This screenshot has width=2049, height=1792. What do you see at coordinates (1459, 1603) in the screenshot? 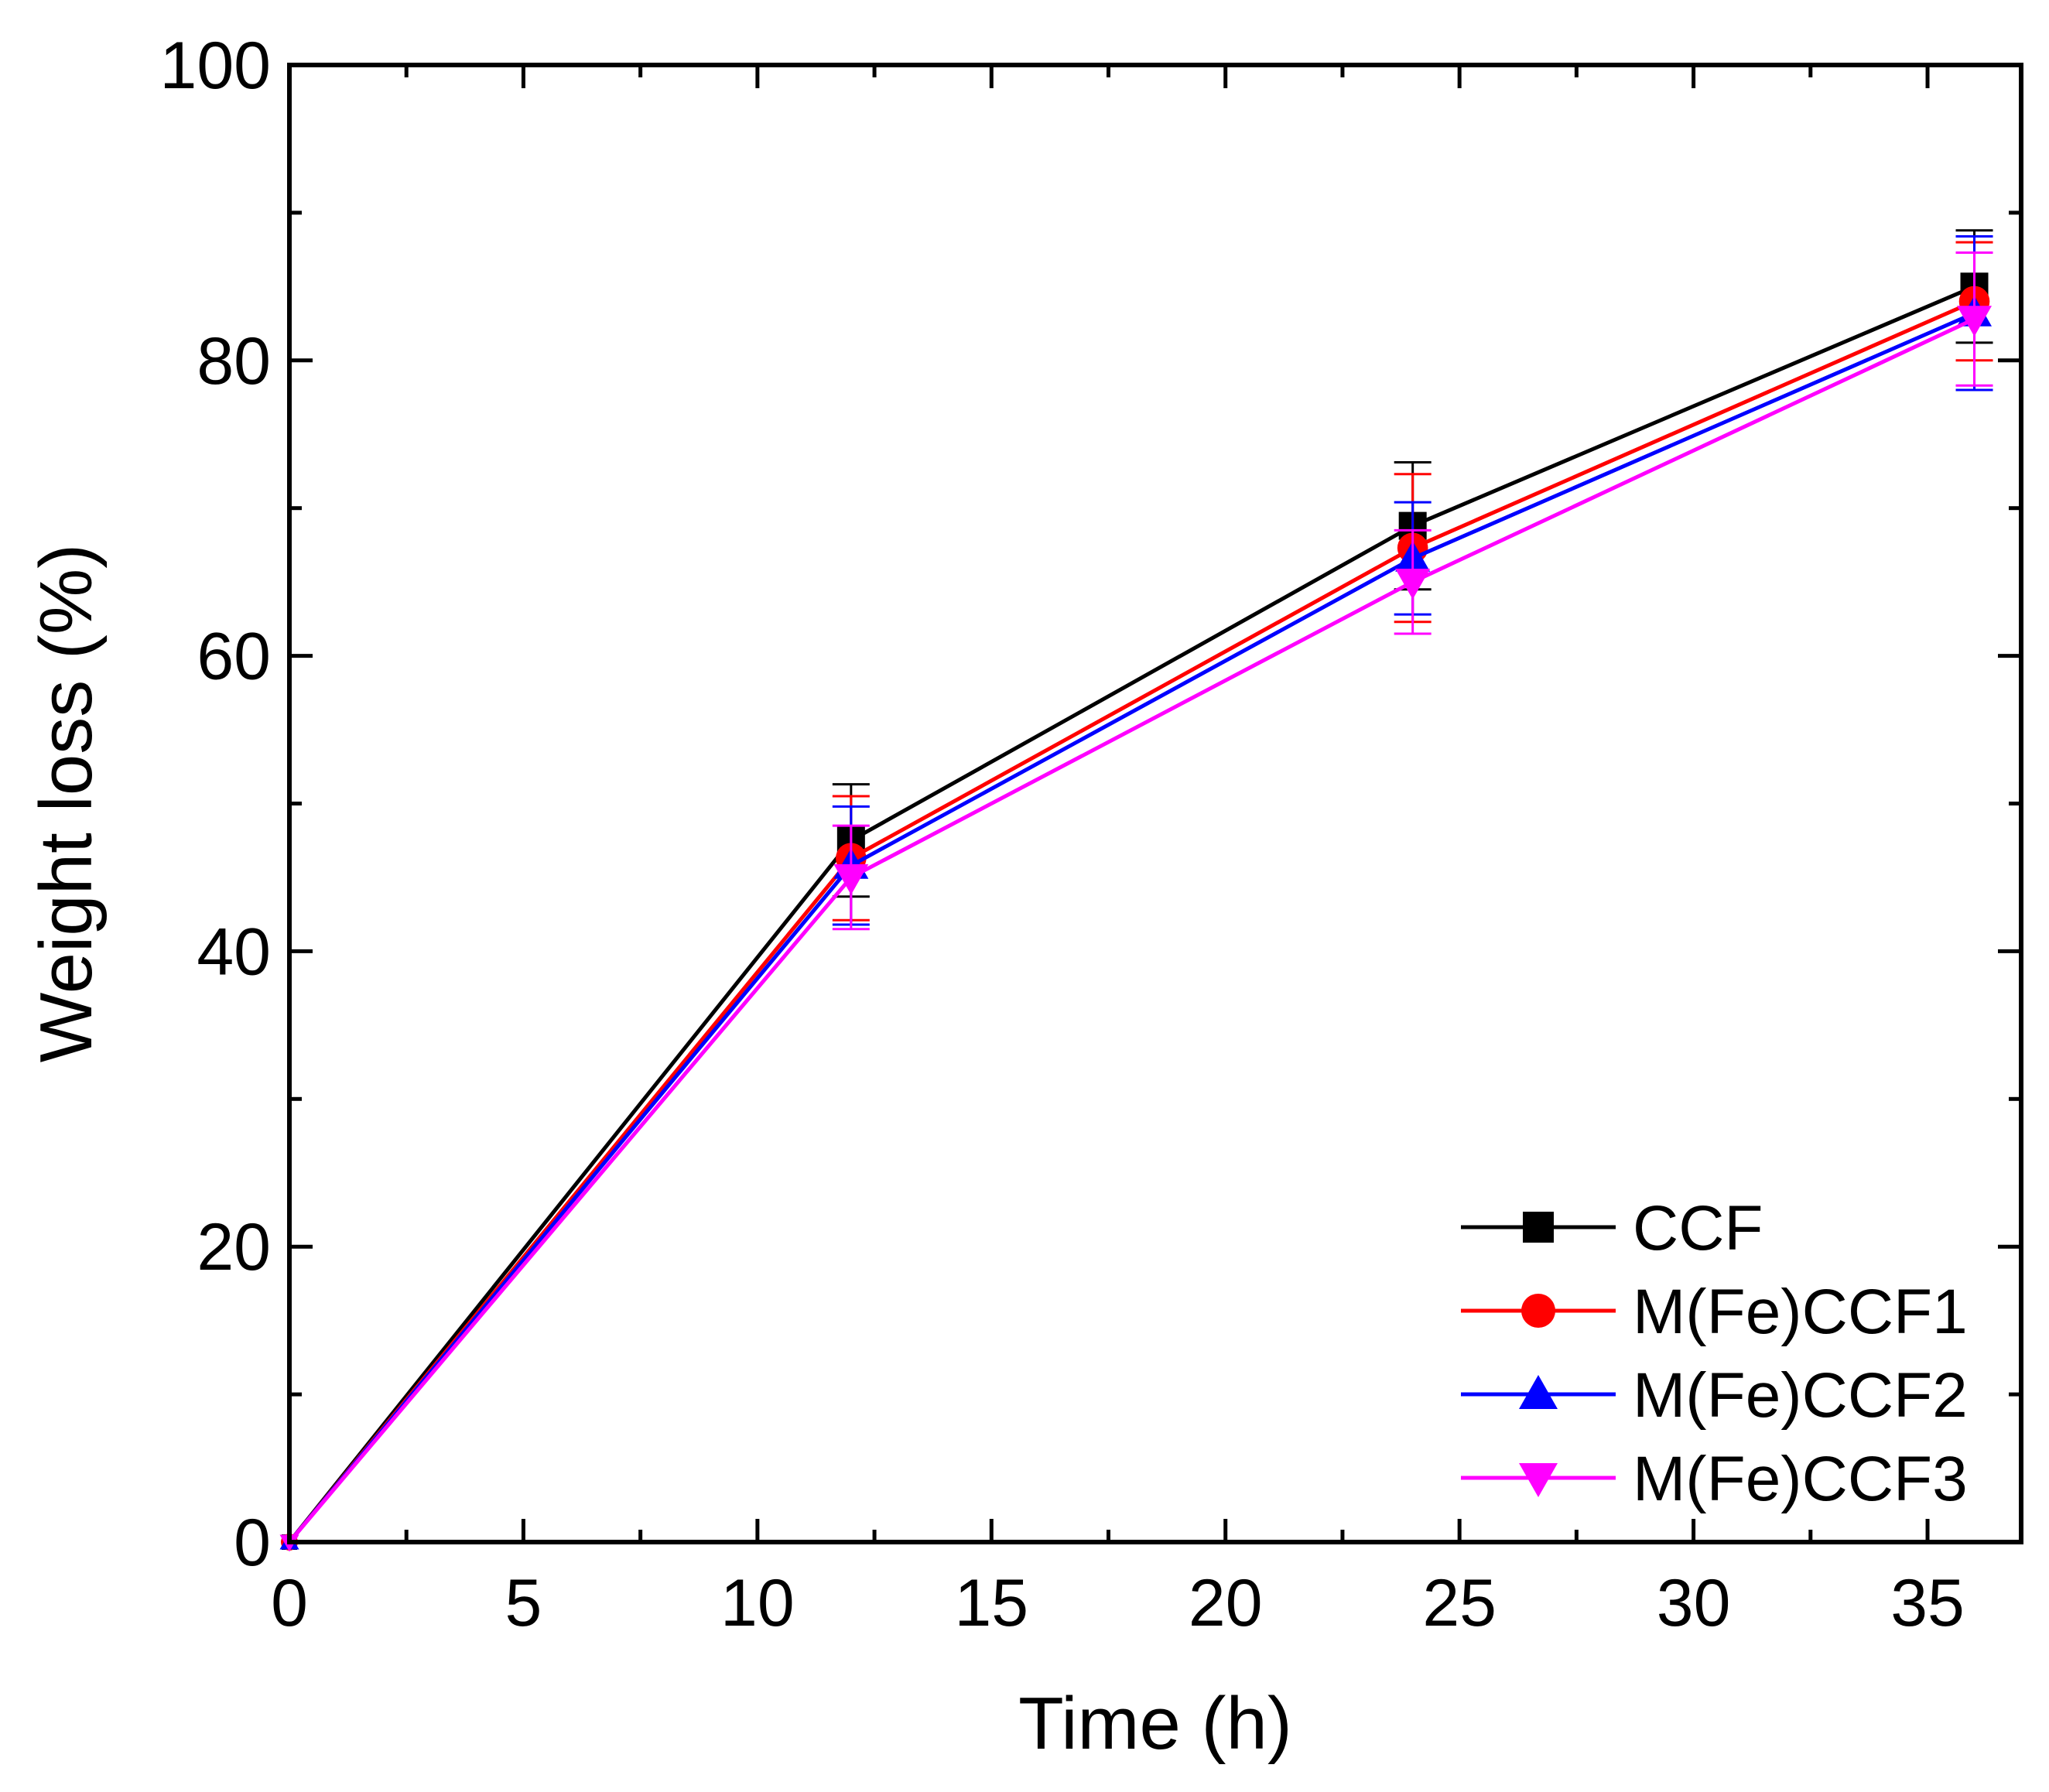
I see `x-tick-label: 25` at bounding box center [1459, 1603].